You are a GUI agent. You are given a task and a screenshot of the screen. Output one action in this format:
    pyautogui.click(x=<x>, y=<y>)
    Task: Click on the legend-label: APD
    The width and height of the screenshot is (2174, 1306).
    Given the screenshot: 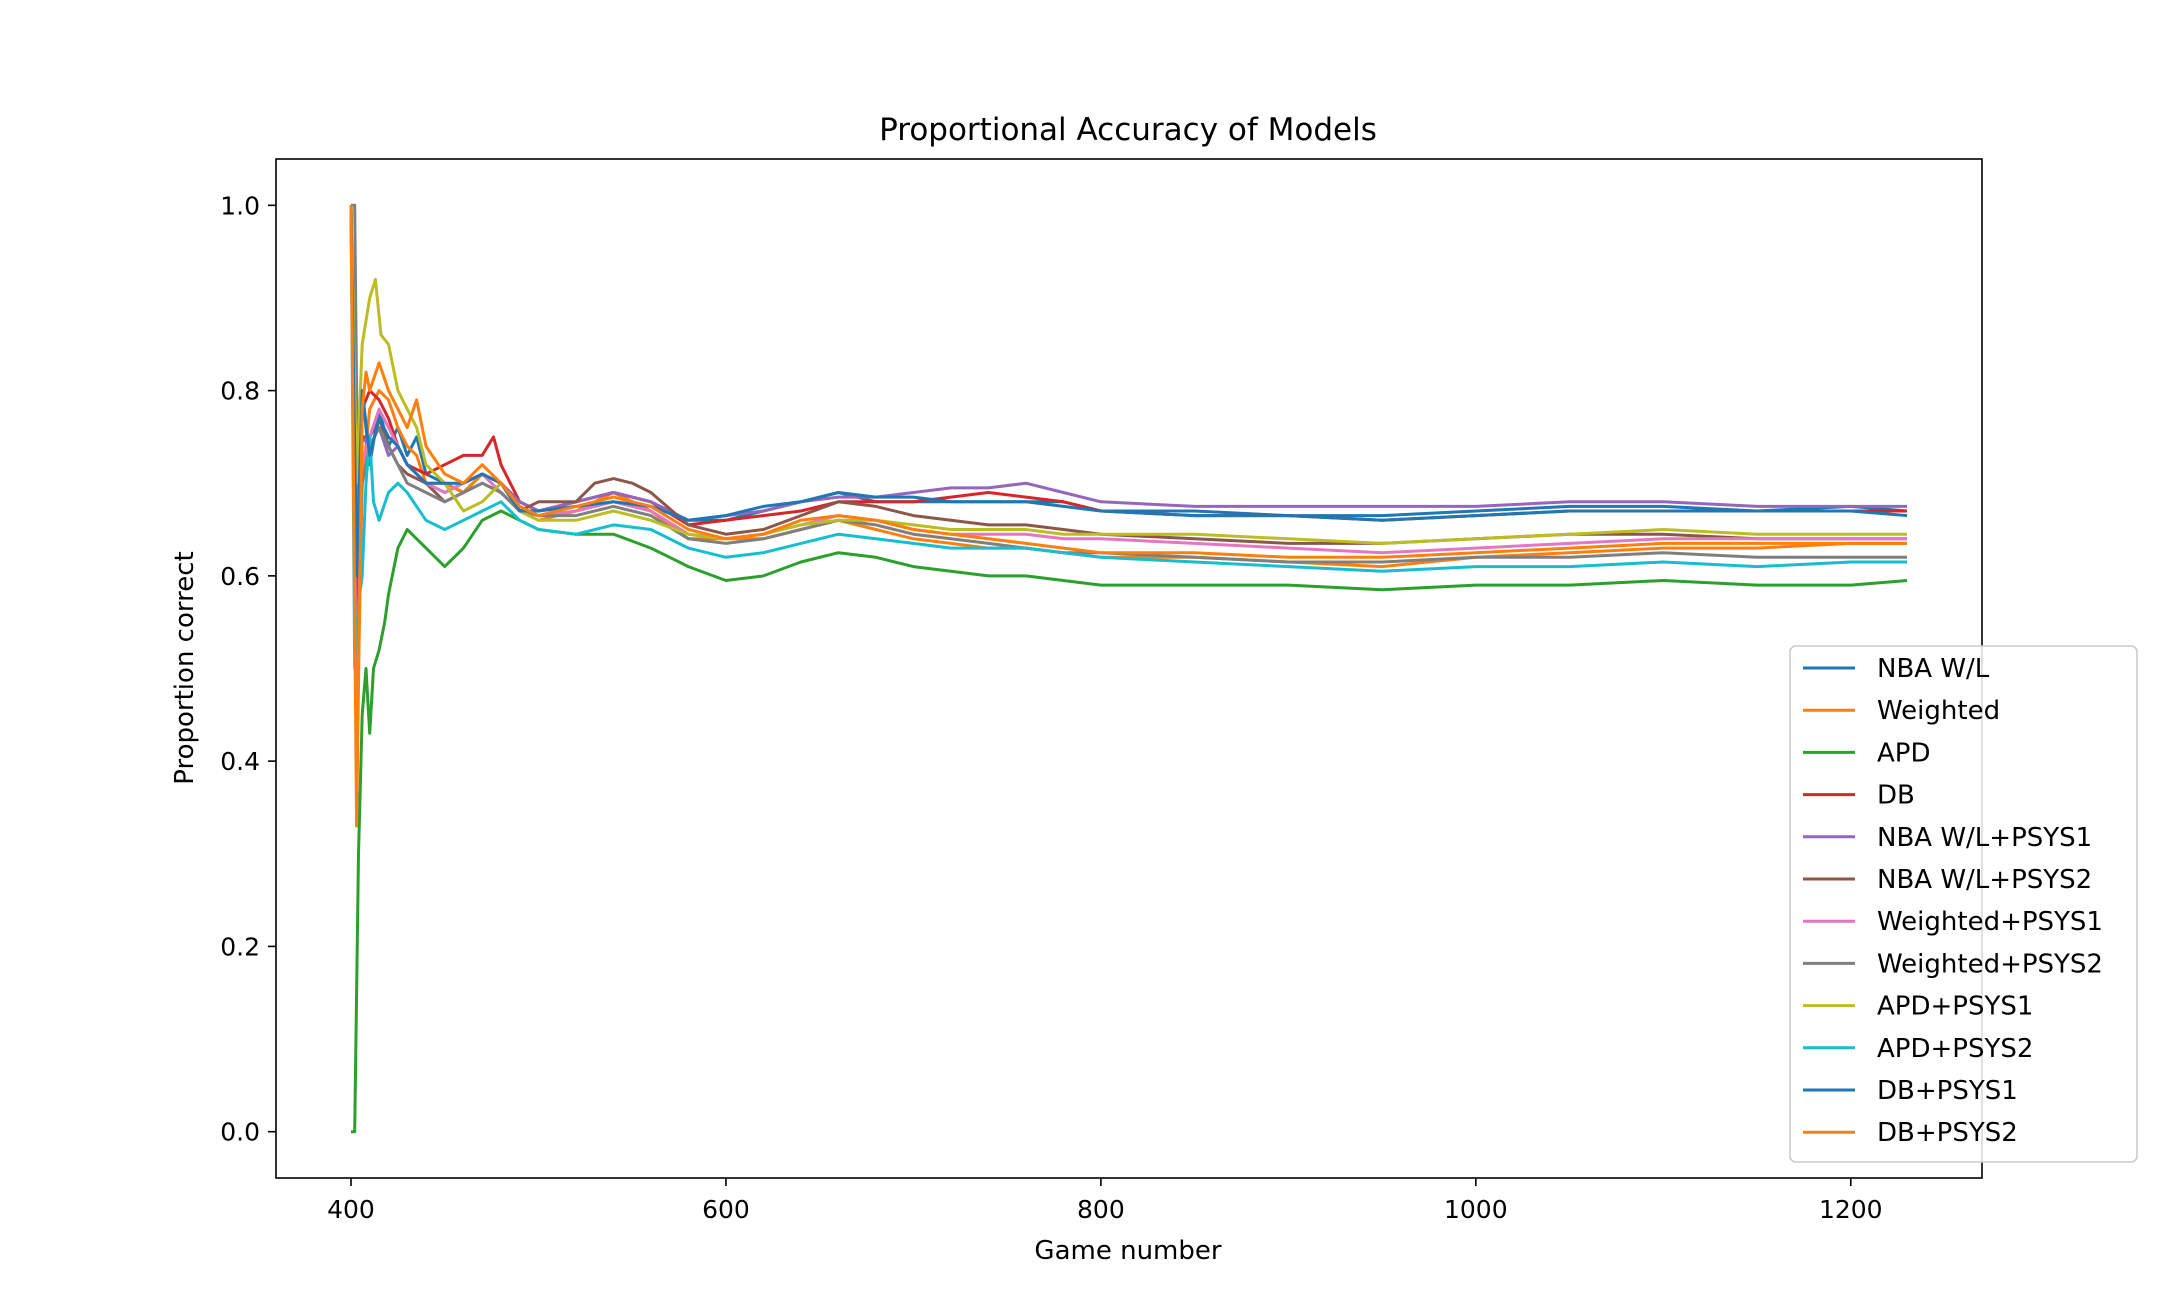 What is the action you would take?
    pyautogui.click(x=1904, y=753)
    